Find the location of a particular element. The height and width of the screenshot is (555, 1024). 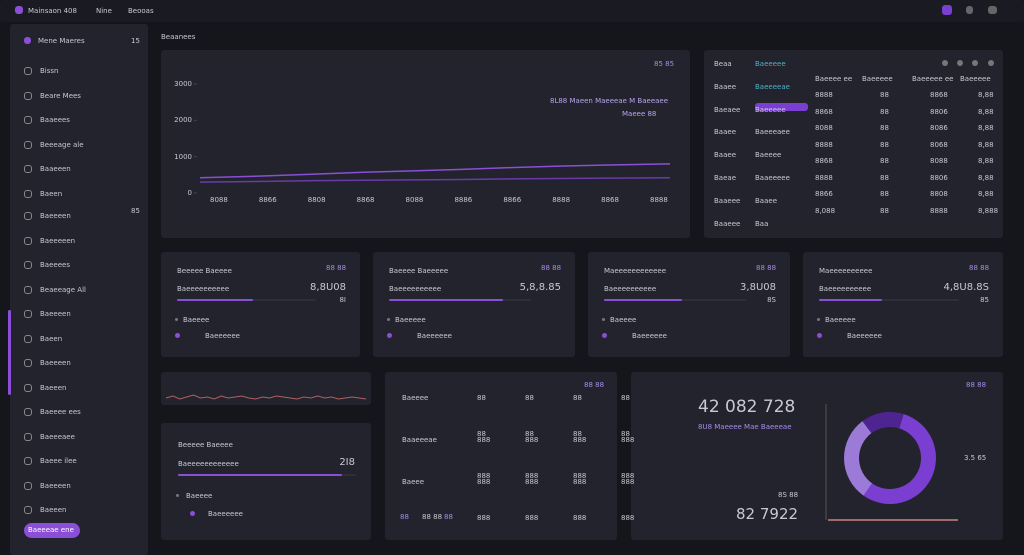

x-tick-label: 8888 is located at coordinates (659, 200).